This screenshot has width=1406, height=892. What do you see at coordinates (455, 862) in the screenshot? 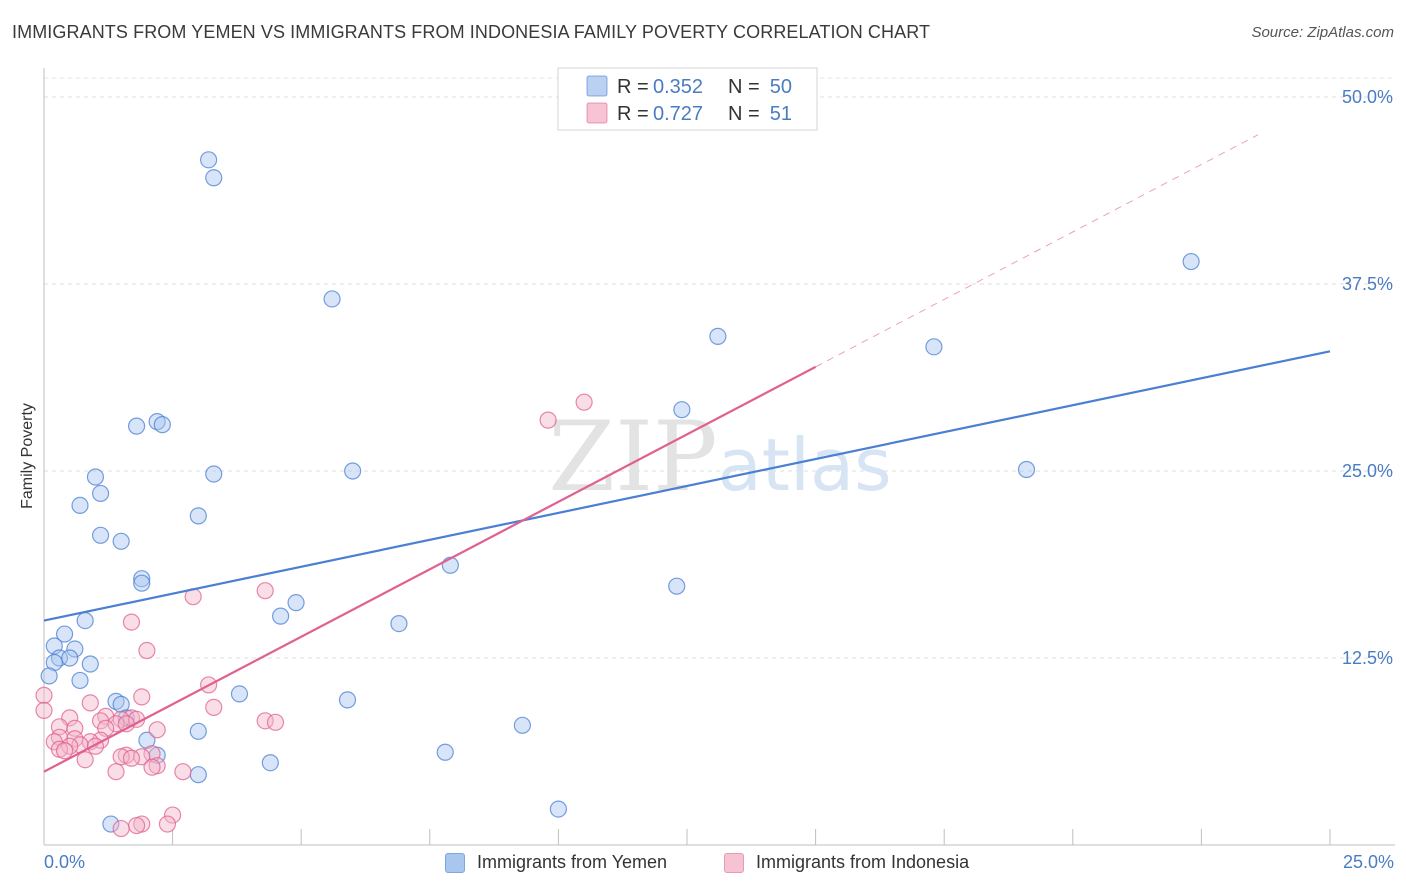
I see `yemen-swatch-icon` at bounding box center [455, 862].